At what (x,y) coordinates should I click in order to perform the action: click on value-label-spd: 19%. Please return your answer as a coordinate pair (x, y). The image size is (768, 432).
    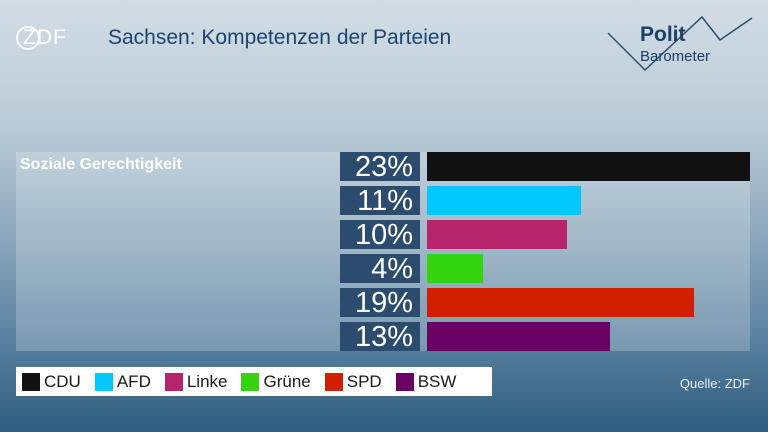
    Looking at the image, I should click on (380, 303).